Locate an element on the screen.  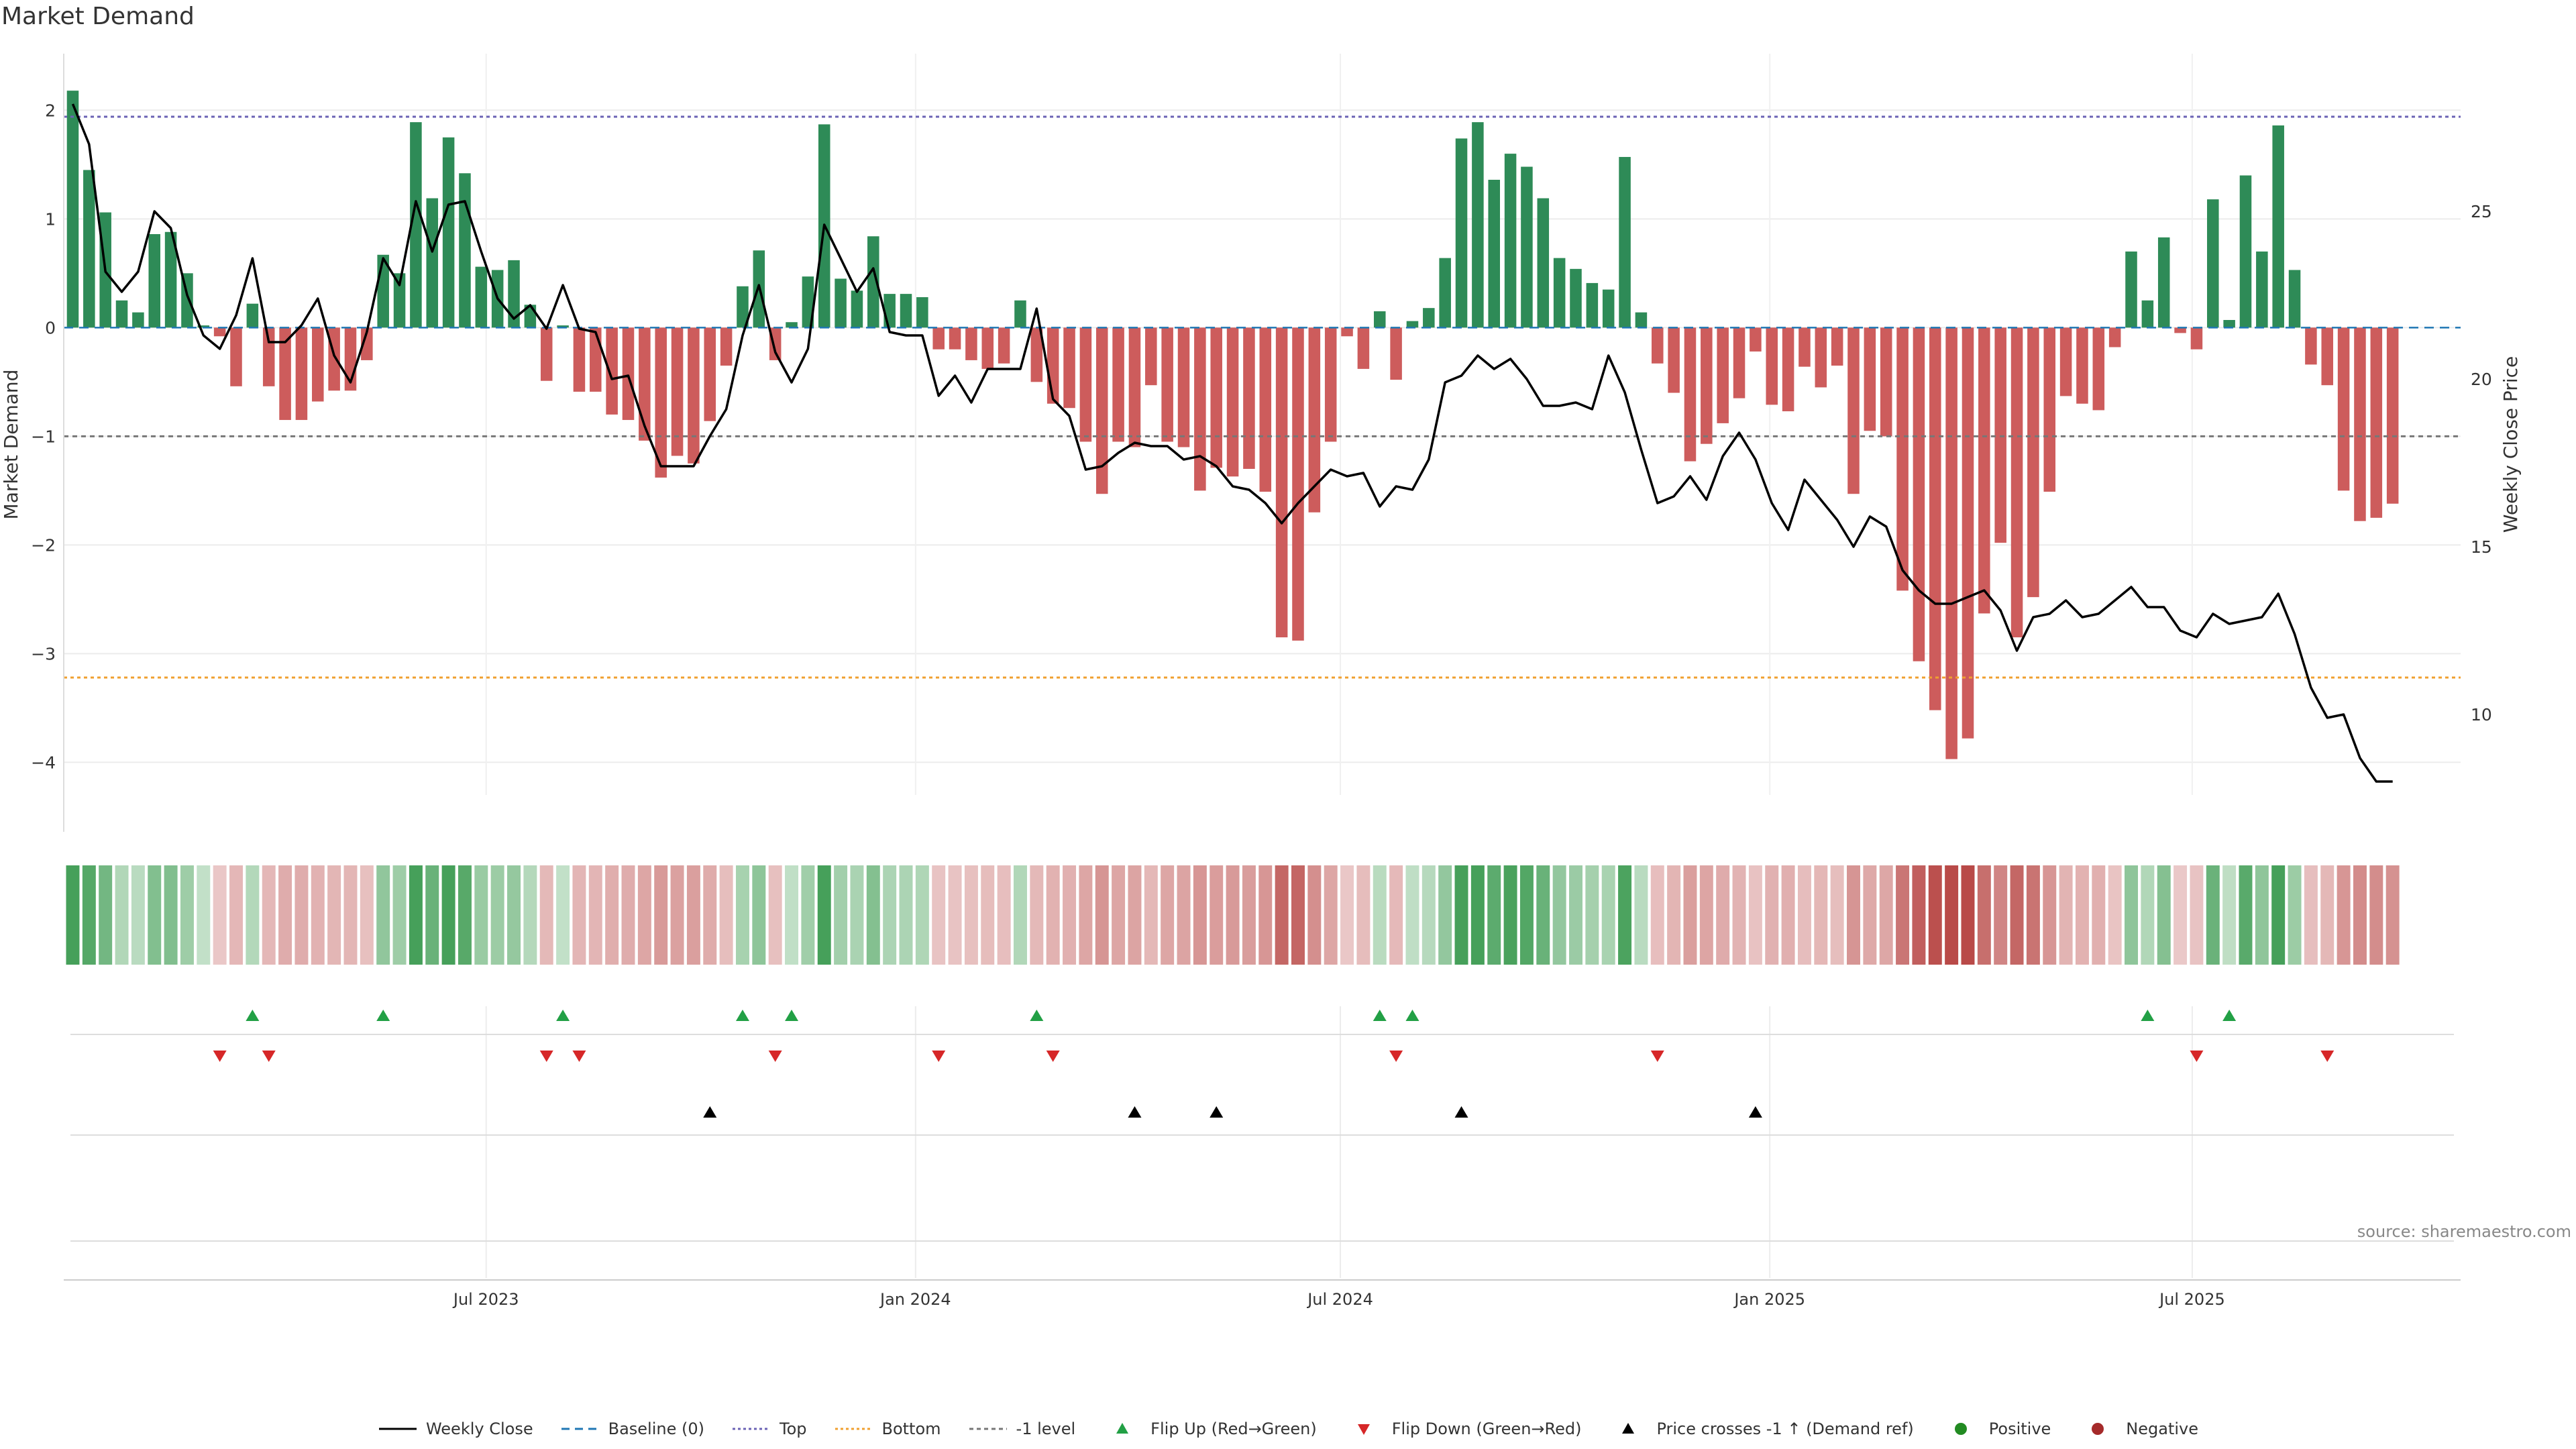
positive-swatch is located at coordinates (1960, 1429).